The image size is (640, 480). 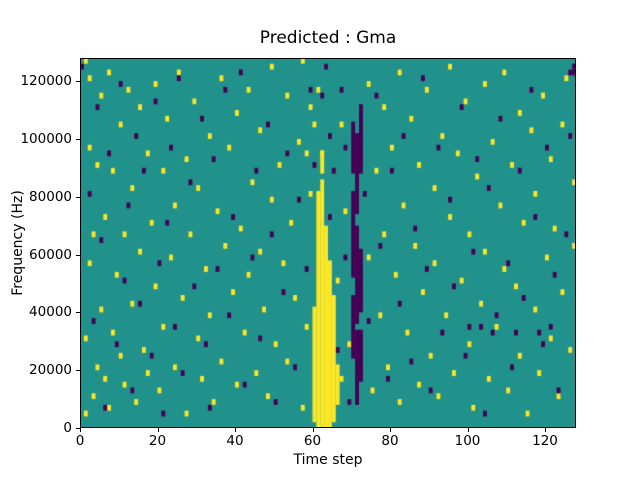 I want to click on x-axis-label: Time step, so click(x=328, y=460).